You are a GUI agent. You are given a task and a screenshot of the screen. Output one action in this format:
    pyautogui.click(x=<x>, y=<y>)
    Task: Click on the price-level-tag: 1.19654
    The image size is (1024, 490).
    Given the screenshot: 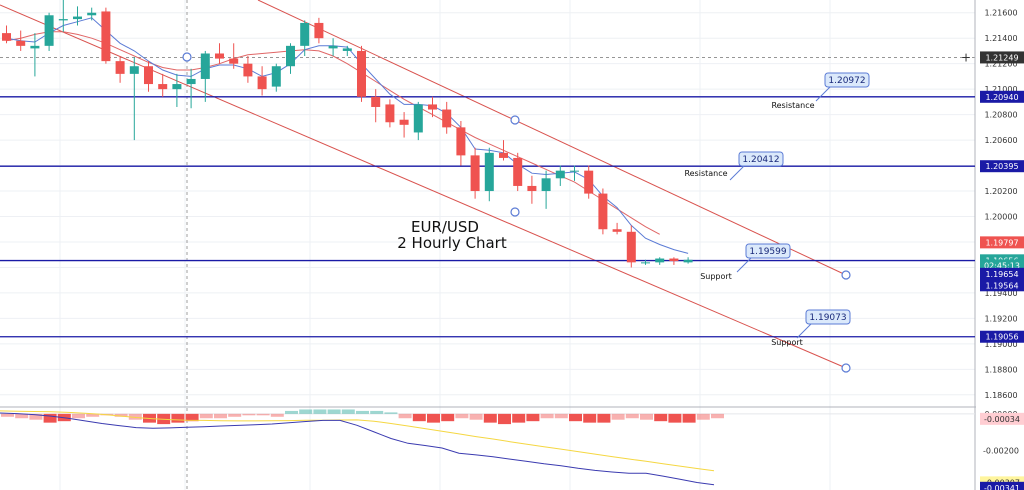 What is the action you would take?
    pyautogui.click(x=1001, y=274)
    